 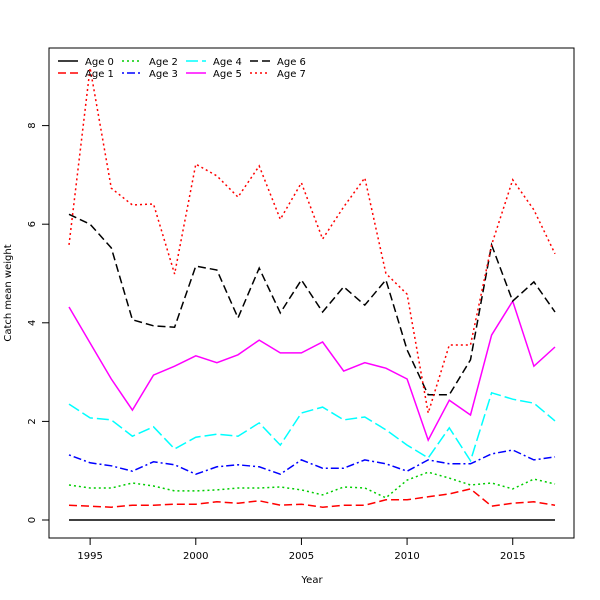 What do you see at coordinates (291, 74) in the screenshot?
I see `legend-label: Age 7` at bounding box center [291, 74].